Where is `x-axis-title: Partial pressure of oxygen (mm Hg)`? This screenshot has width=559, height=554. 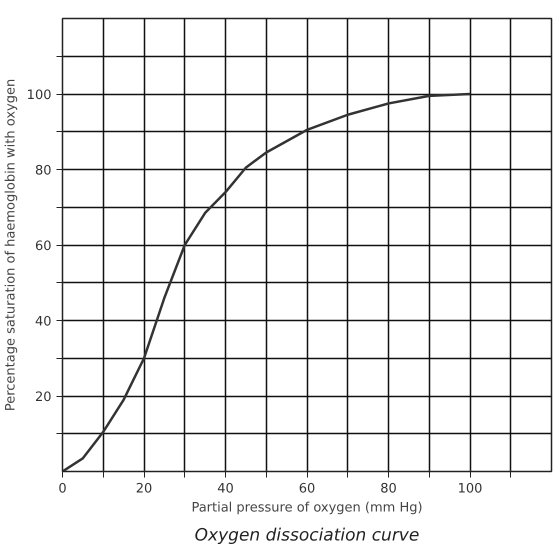 x-axis-title: Partial pressure of oxygen (mm Hg) is located at coordinates (307, 508).